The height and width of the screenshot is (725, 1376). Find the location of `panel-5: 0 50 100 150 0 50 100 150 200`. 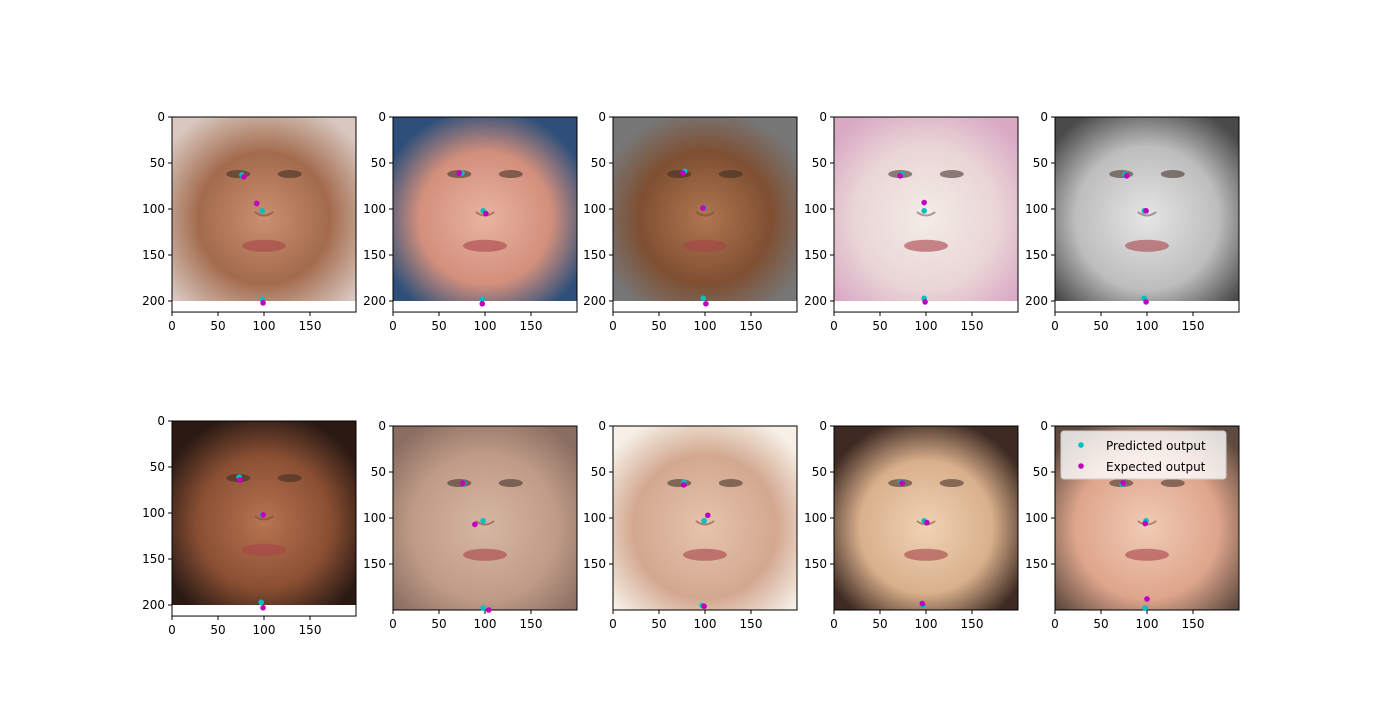

panel-5: 0 50 100 150 0 50 100 150 200 is located at coordinates (1132, 221).